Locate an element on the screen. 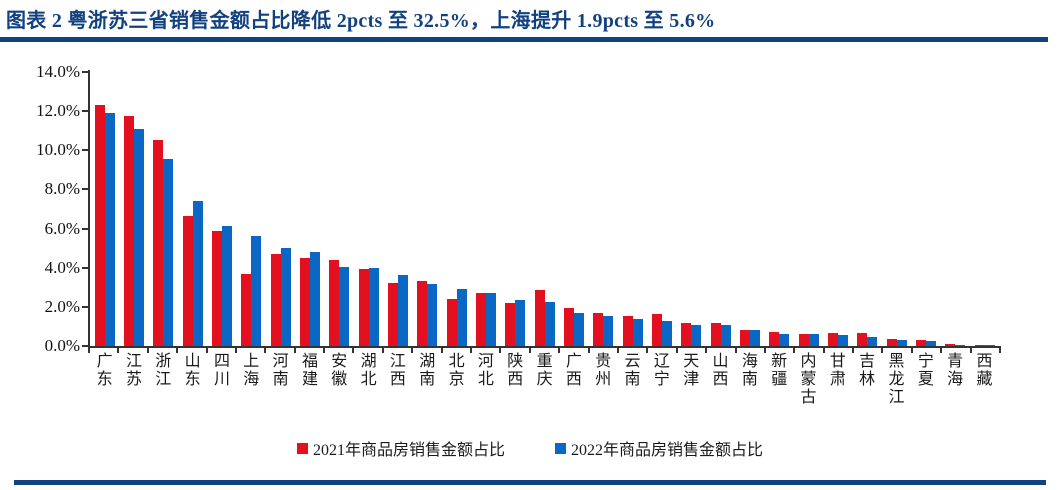 The height and width of the screenshot is (490, 1060). bar-group-山东 is located at coordinates (192, 209).